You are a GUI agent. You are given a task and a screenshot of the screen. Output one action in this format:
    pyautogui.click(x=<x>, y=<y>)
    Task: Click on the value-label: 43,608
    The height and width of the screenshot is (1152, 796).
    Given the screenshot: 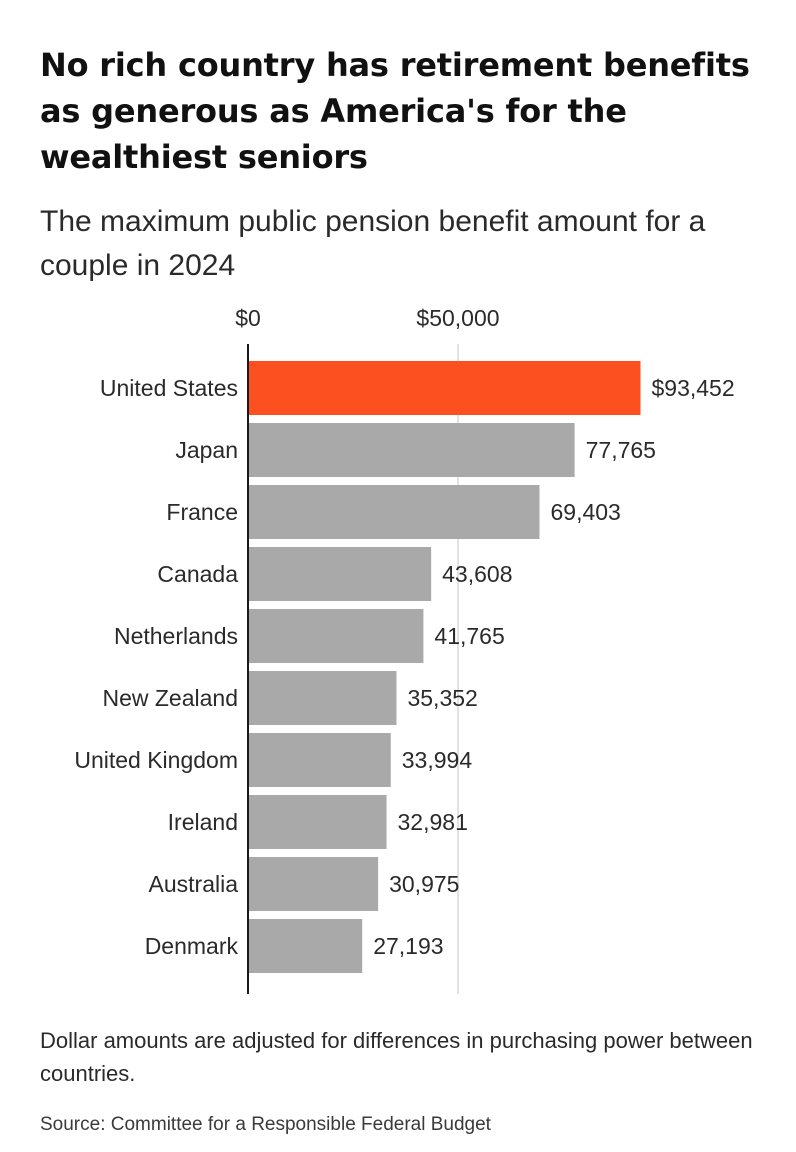 What is the action you would take?
    pyautogui.click(x=477, y=574)
    